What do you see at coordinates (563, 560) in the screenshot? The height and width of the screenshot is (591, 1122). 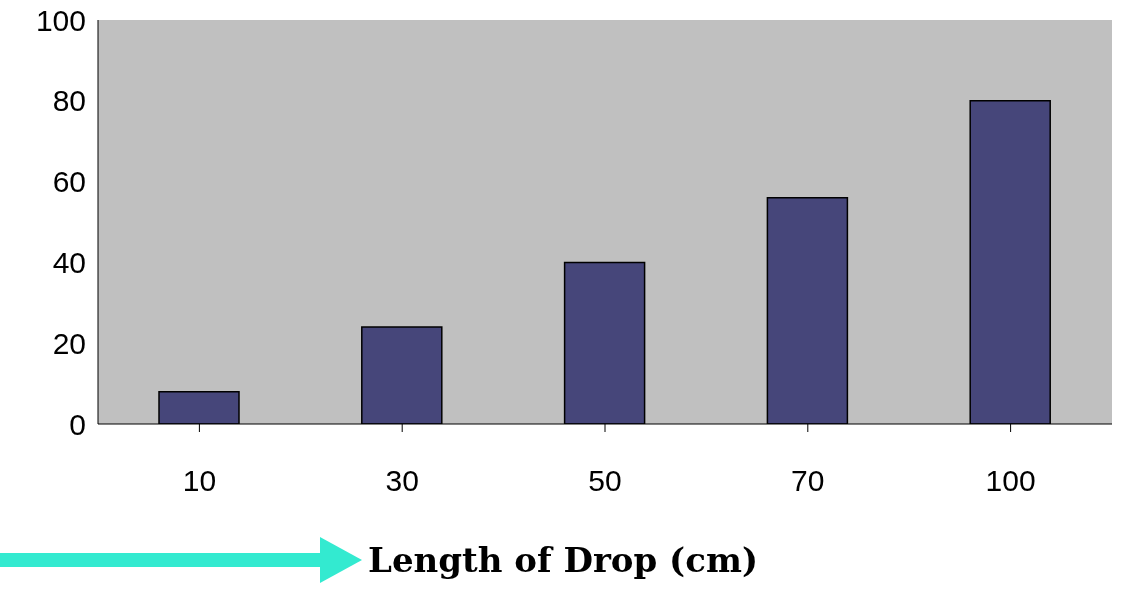 I see `x-axis-title: Length of Drop (cm)` at bounding box center [563, 560].